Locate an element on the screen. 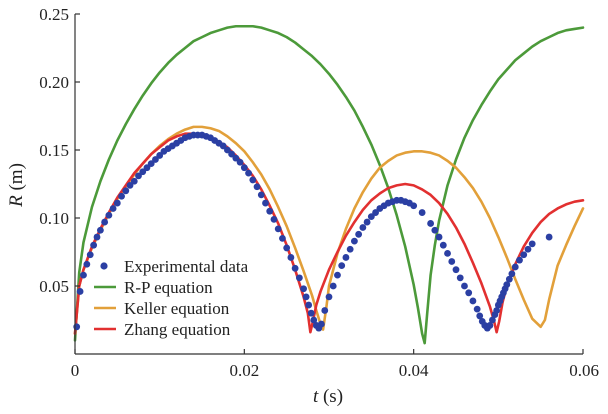 This screenshot has width=608, height=414. legend-label: Zhang equation is located at coordinates (177, 329).